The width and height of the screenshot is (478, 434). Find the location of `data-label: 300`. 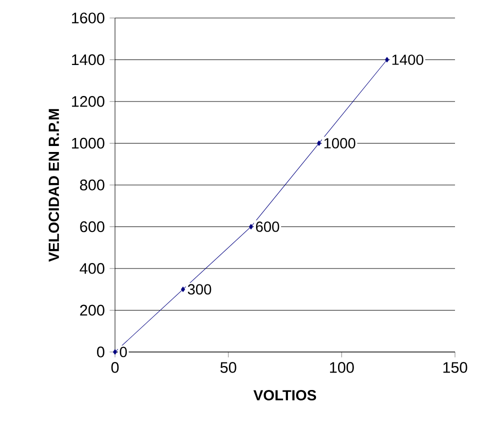

data-label: 300 is located at coordinates (200, 289).